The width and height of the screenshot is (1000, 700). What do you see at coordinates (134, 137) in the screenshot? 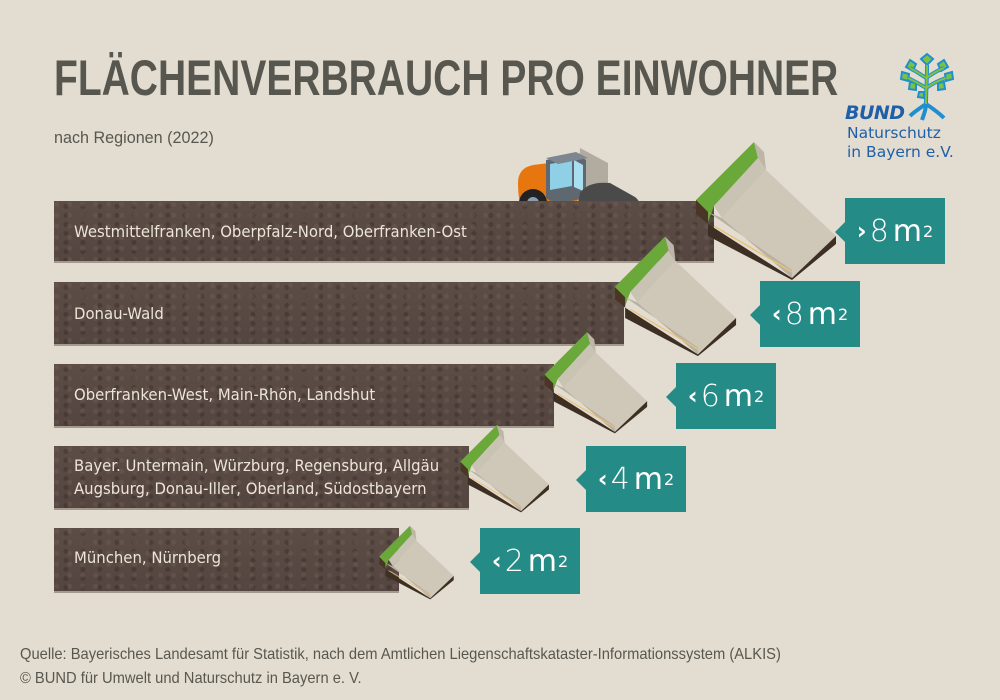
I see `subtitle: nach Regionen (2022)` at bounding box center [134, 137].